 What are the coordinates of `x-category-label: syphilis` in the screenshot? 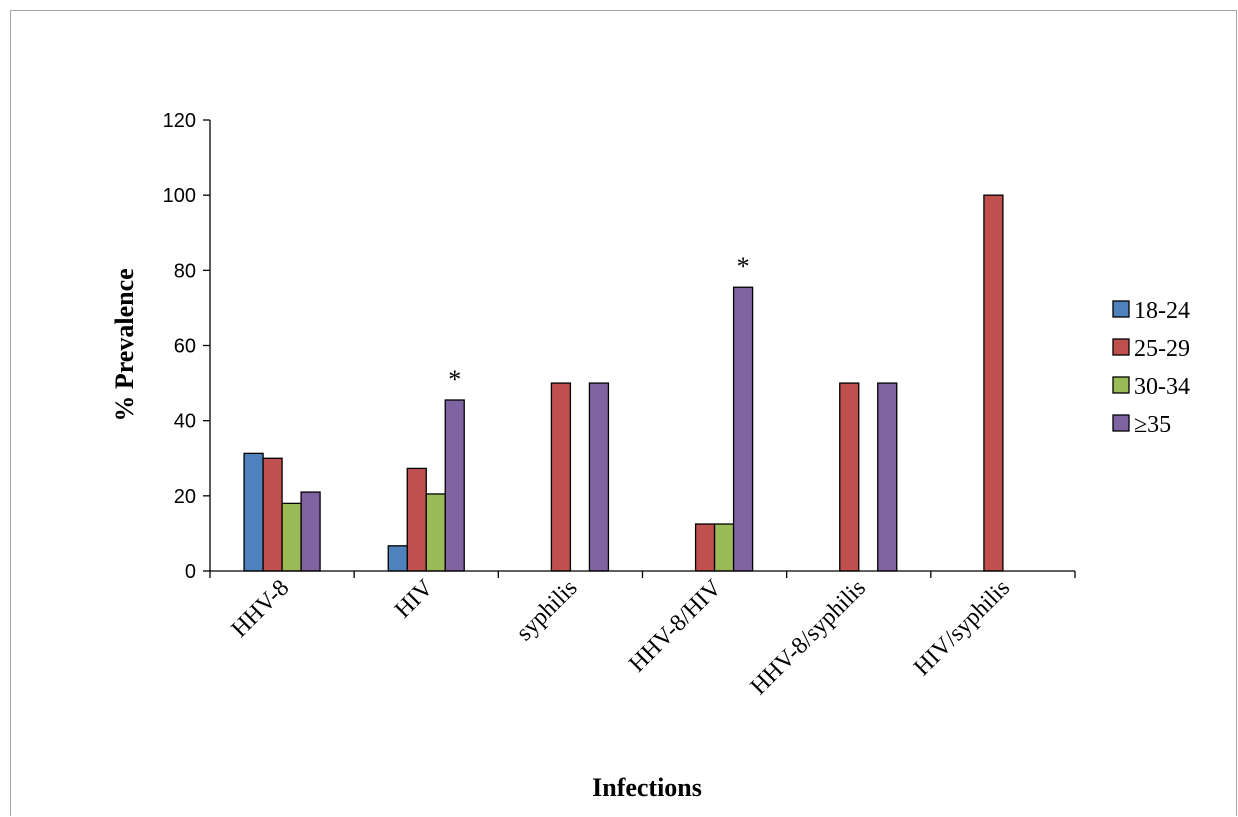 It's located at (546, 610).